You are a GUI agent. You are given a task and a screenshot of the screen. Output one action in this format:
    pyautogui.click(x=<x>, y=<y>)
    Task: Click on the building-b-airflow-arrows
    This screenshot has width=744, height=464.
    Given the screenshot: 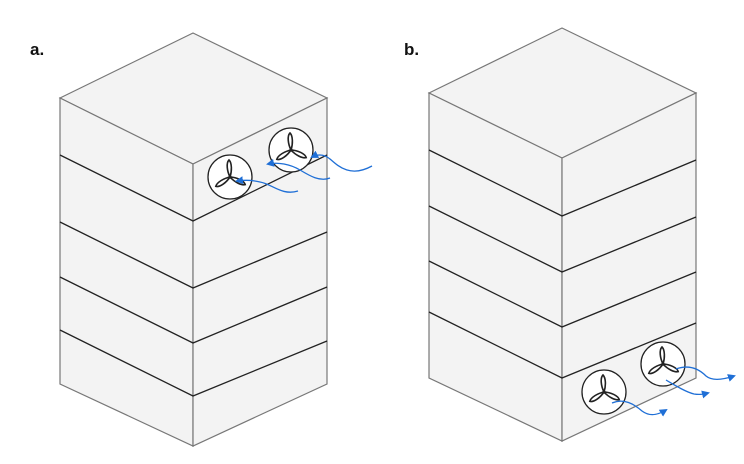 What is the action you would take?
    pyautogui.click(x=673, y=391)
    